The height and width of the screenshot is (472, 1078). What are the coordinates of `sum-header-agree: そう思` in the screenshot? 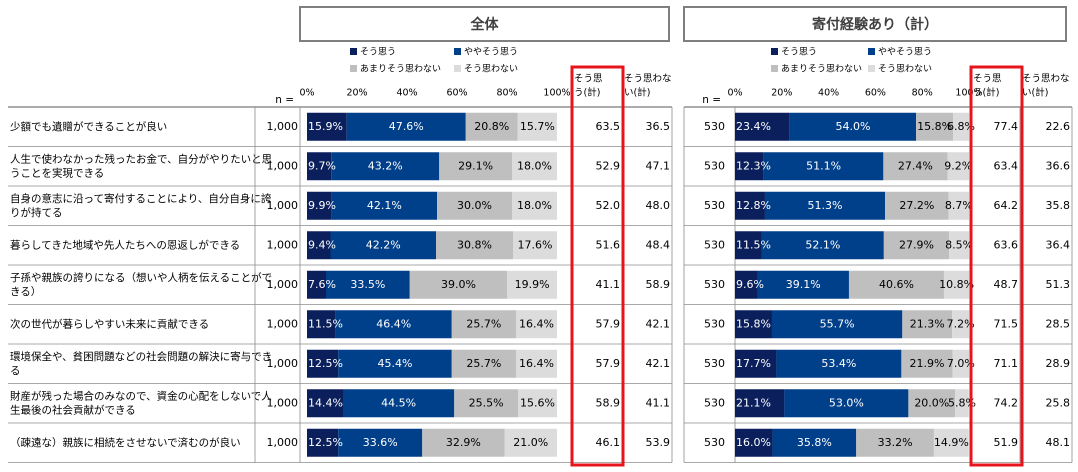 It's located at (987, 79).